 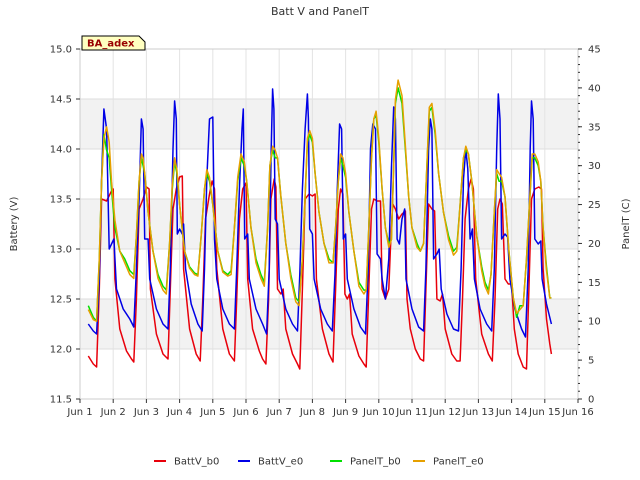 What do you see at coordinates (79, 412) in the screenshot?
I see `x-tick-label: Jun 1` at bounding box center [79, 412].